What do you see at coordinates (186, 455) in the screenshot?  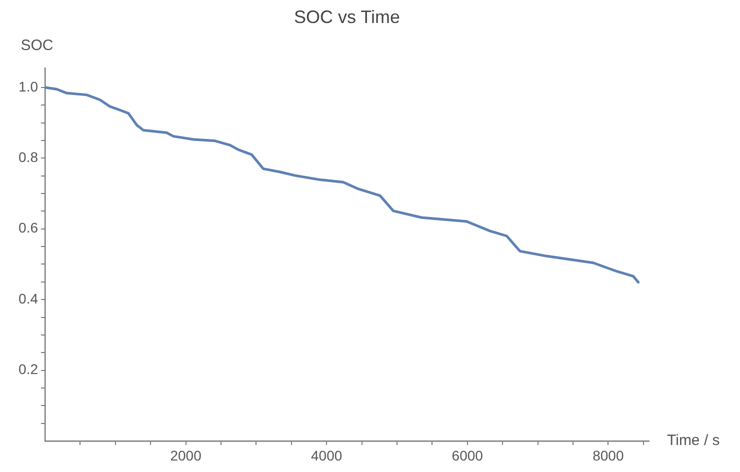 I see `x-tick-label: 2000` at bounding box center [186, 455].